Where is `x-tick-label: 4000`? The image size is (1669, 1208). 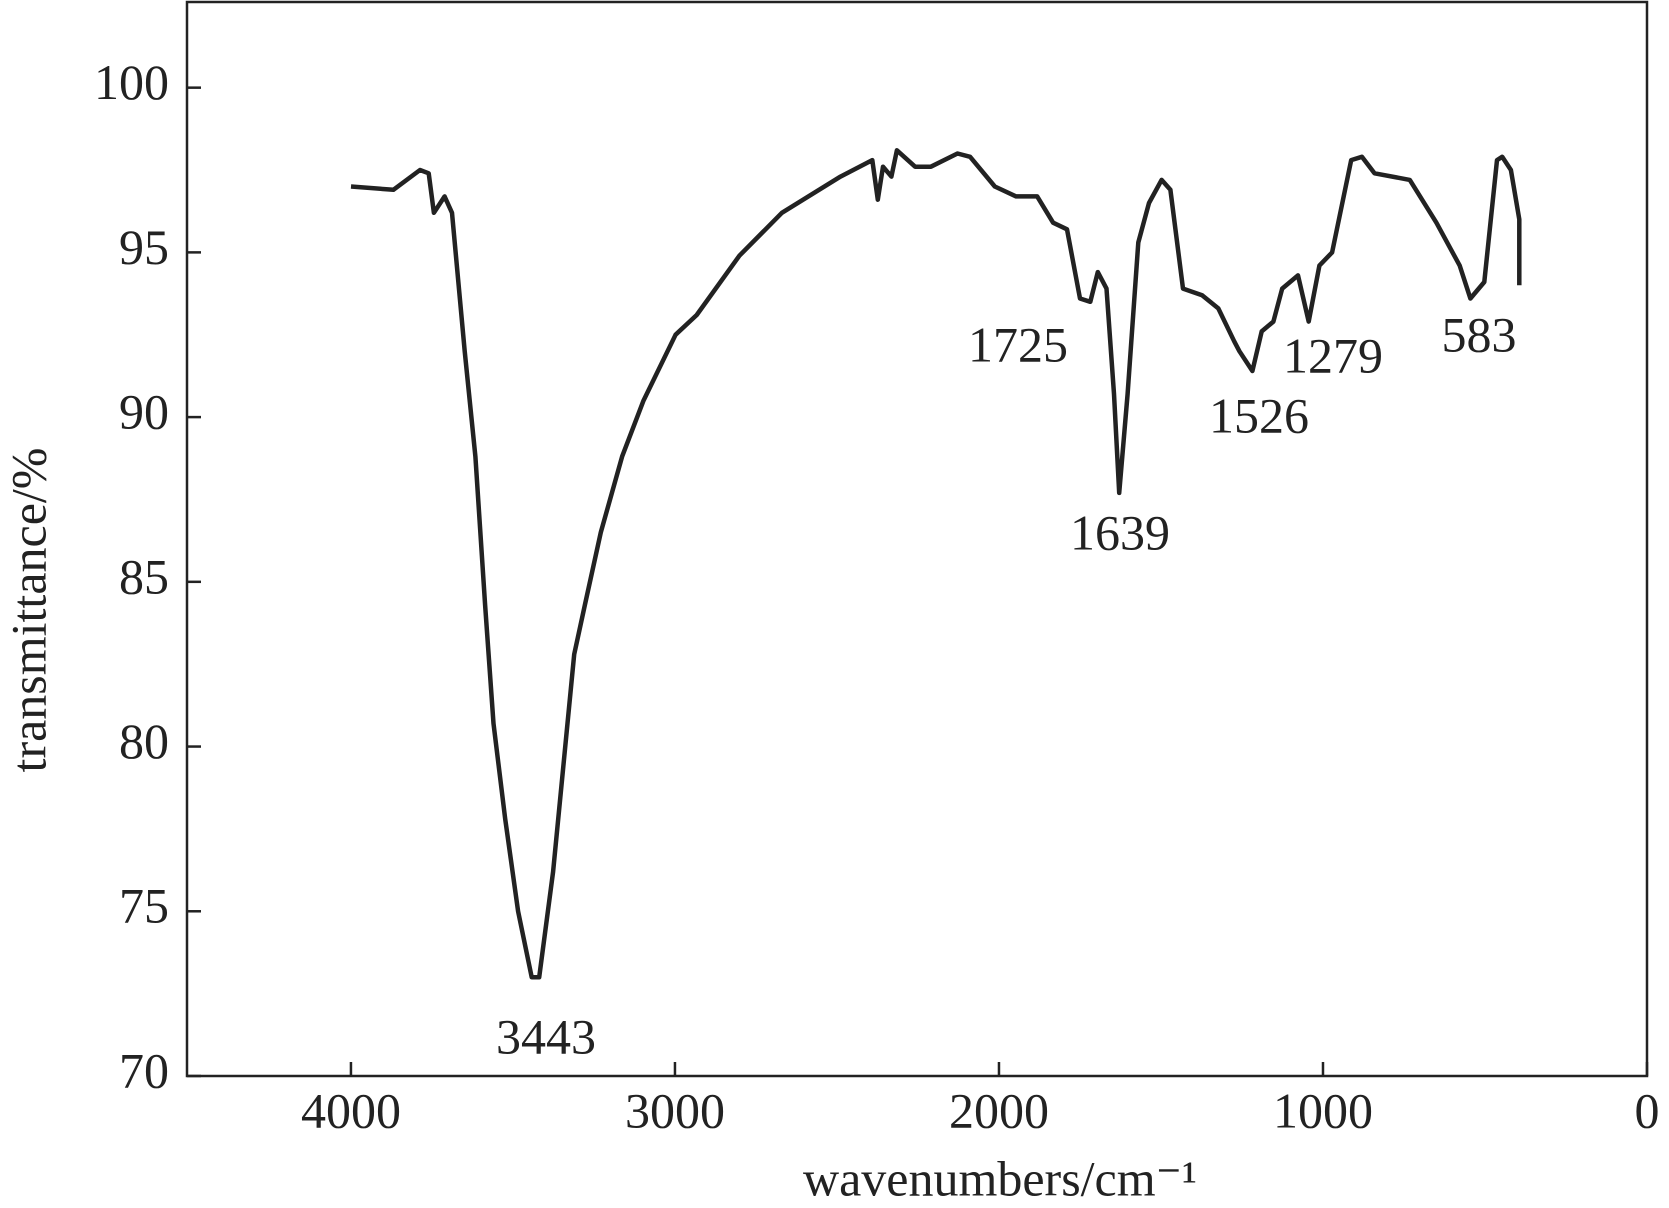
x-tick-label: 4000 is located at coordinates (351, 1110).